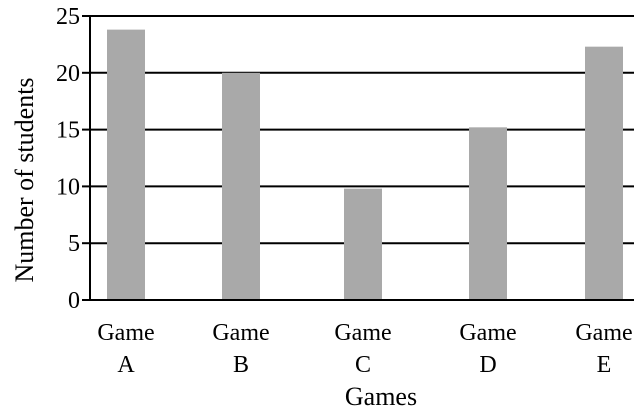  Describe the element at coordinates (241, 186) in the screenshot. I see `bar-b` at that location.